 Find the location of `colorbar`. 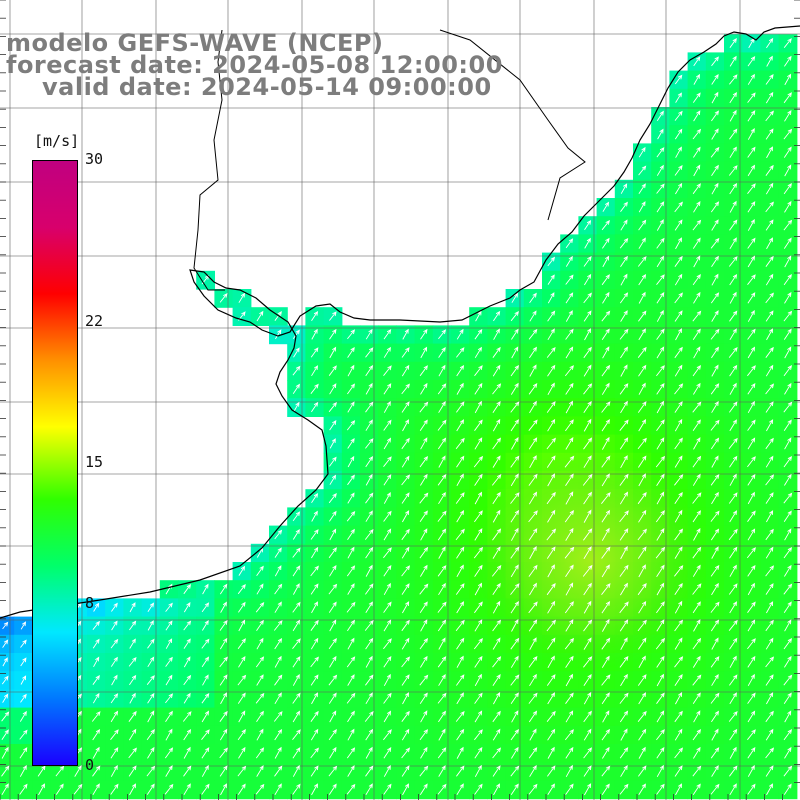

colorbar is located at coordinates (55, 463).